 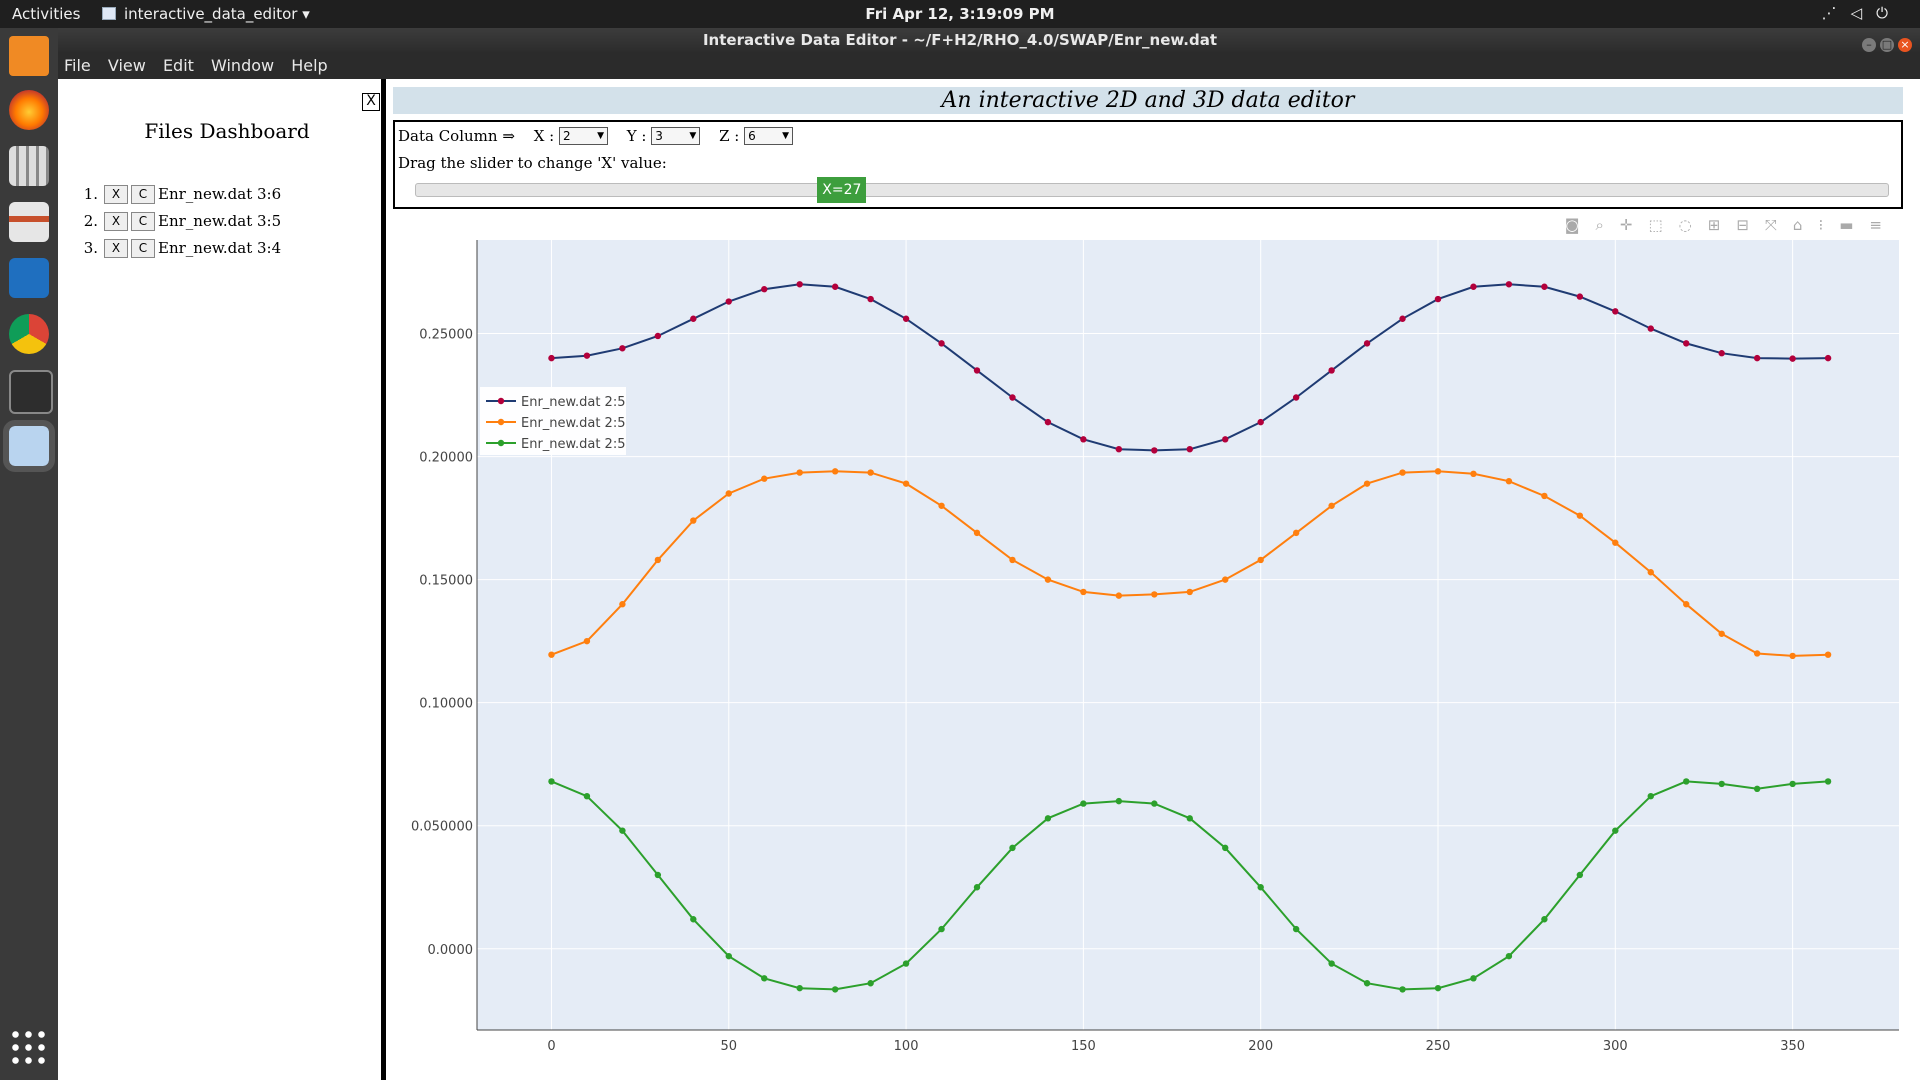 What do you see at coordinates (29, 110) in the screenshot?
I see `firefox-icon` at bounding box center [29, 110].